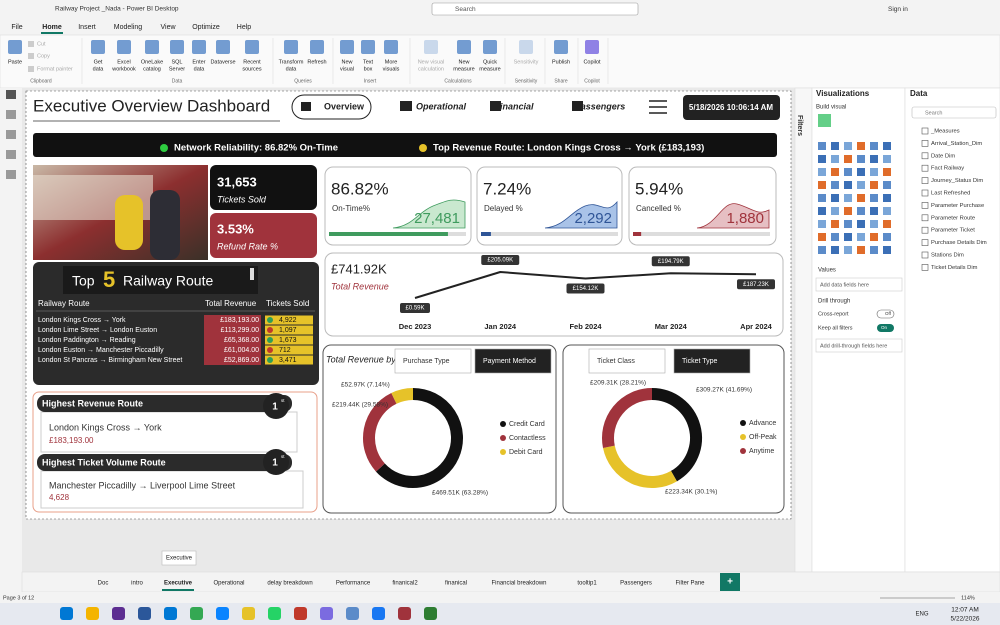 The image size is (1000, 625). I want to click on filter-icon, so click(658, 107).